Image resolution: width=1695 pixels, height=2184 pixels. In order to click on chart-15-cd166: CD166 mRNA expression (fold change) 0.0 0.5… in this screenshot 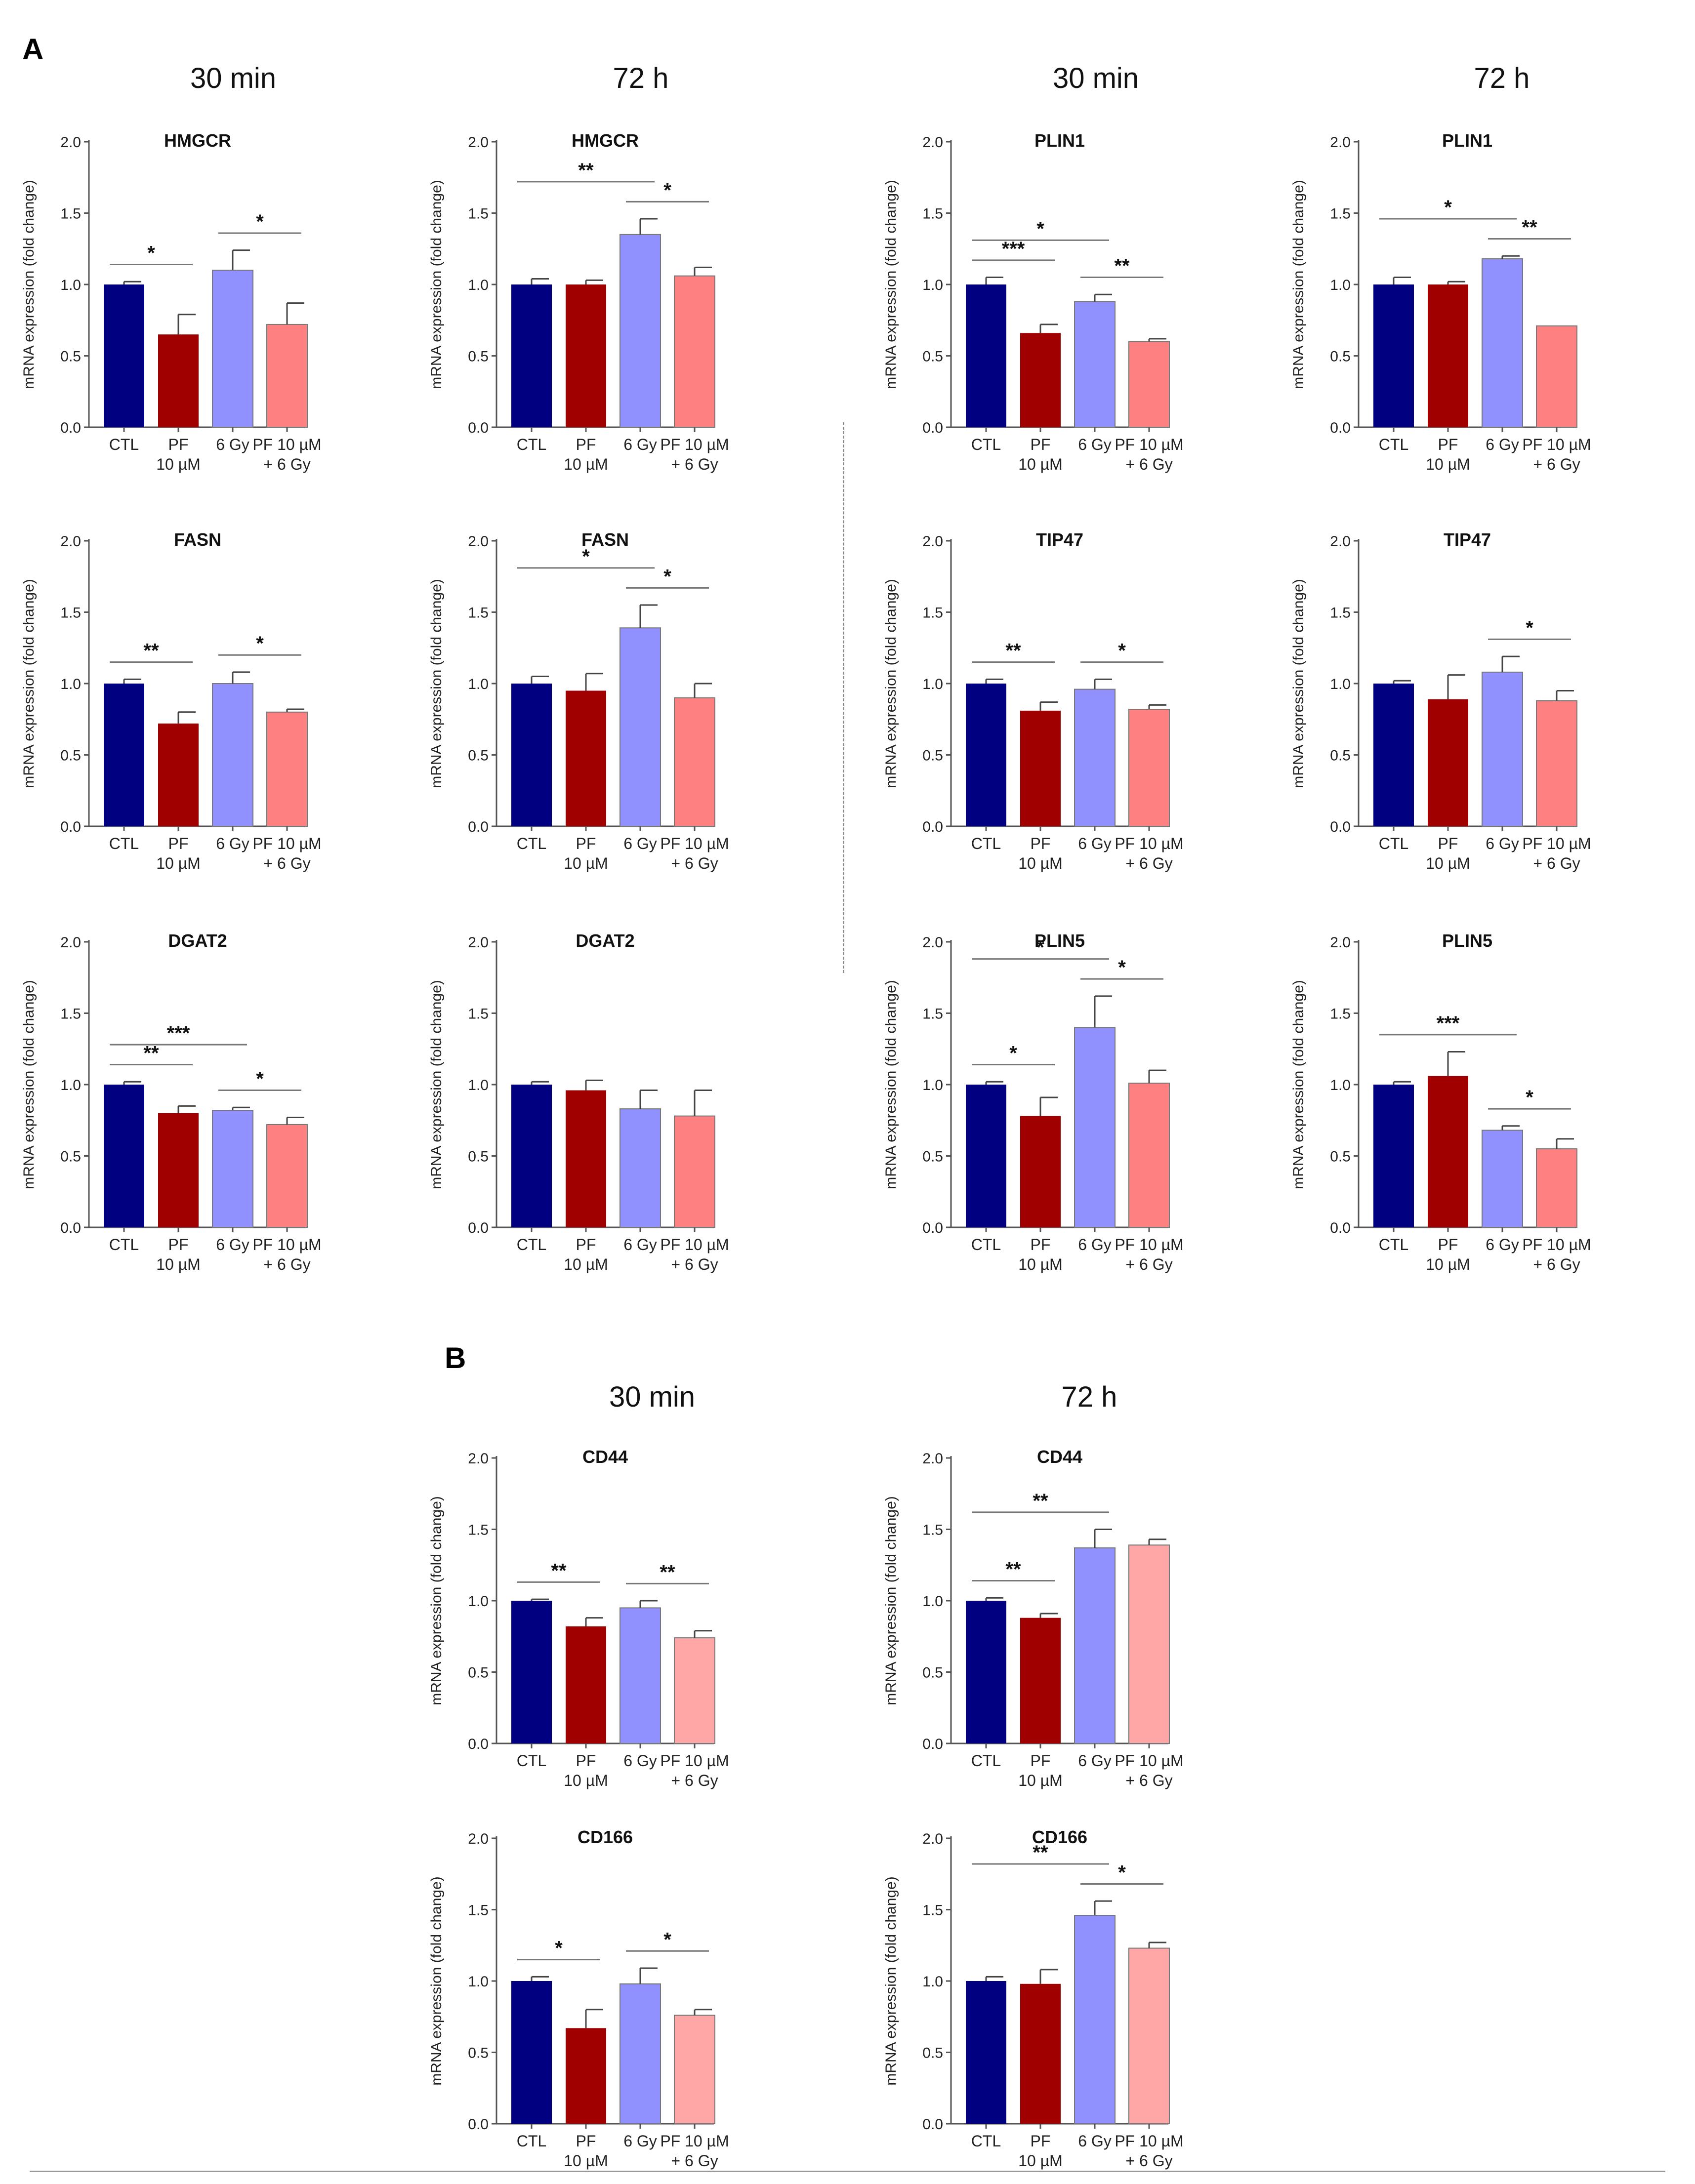, I will do `click(578, 1998)`.